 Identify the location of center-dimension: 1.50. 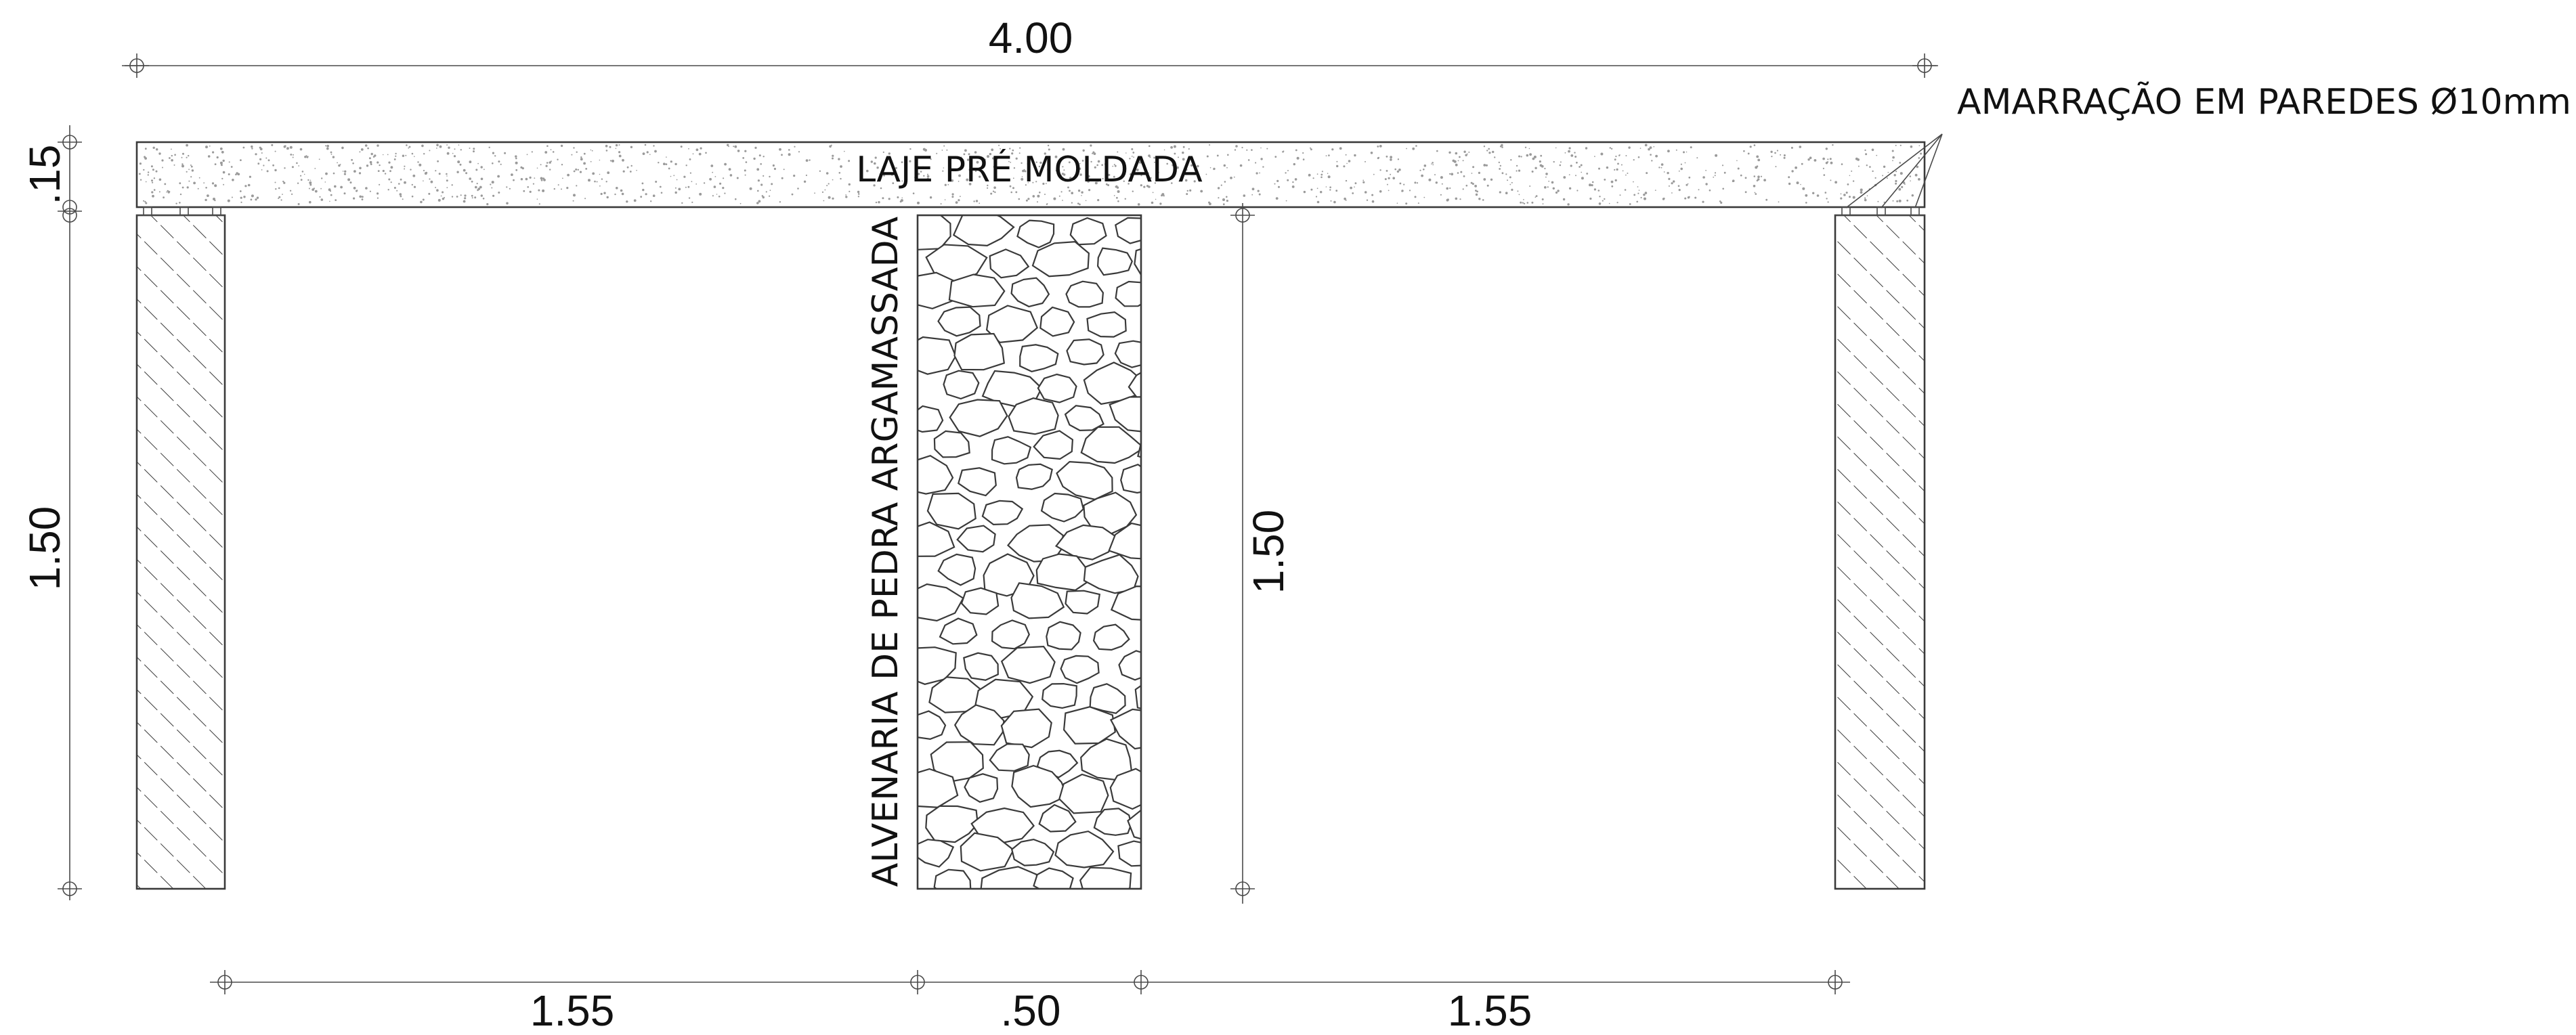
(1261, 553).